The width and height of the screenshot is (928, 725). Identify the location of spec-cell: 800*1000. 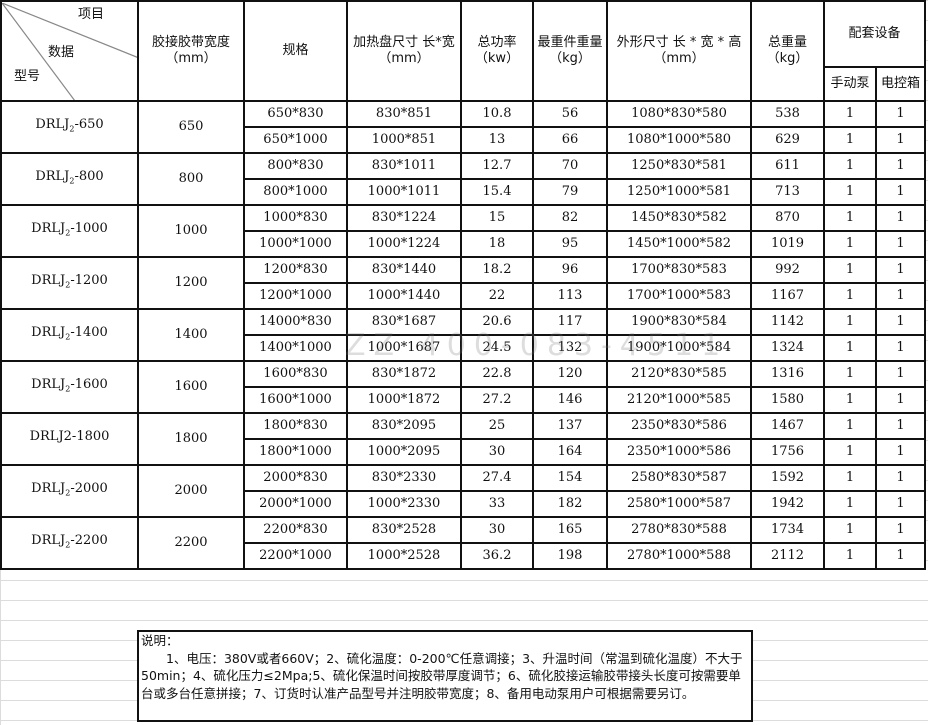
(295, 192).